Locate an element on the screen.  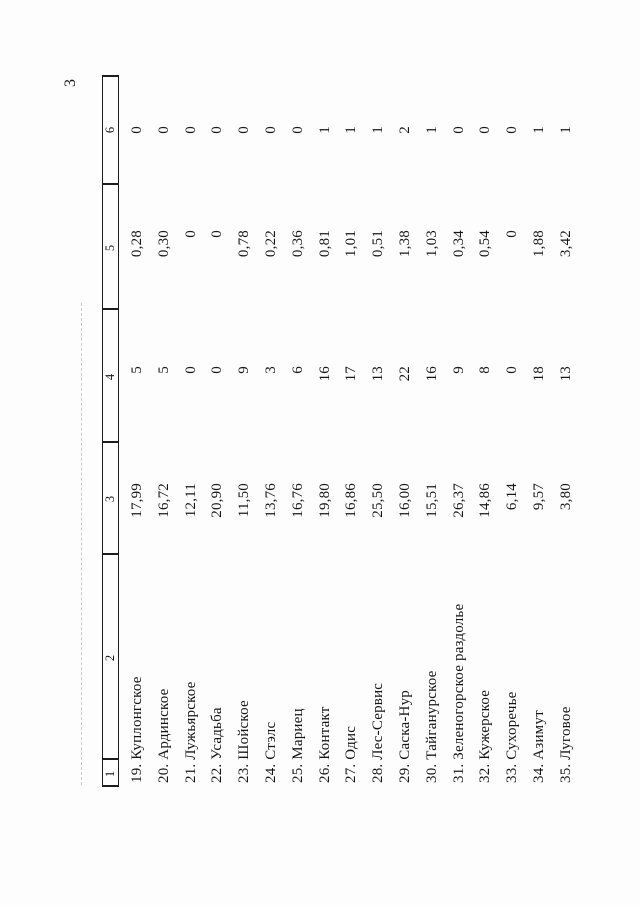
row-value-col-3: 15,51 is located at coordinates (431, 500).